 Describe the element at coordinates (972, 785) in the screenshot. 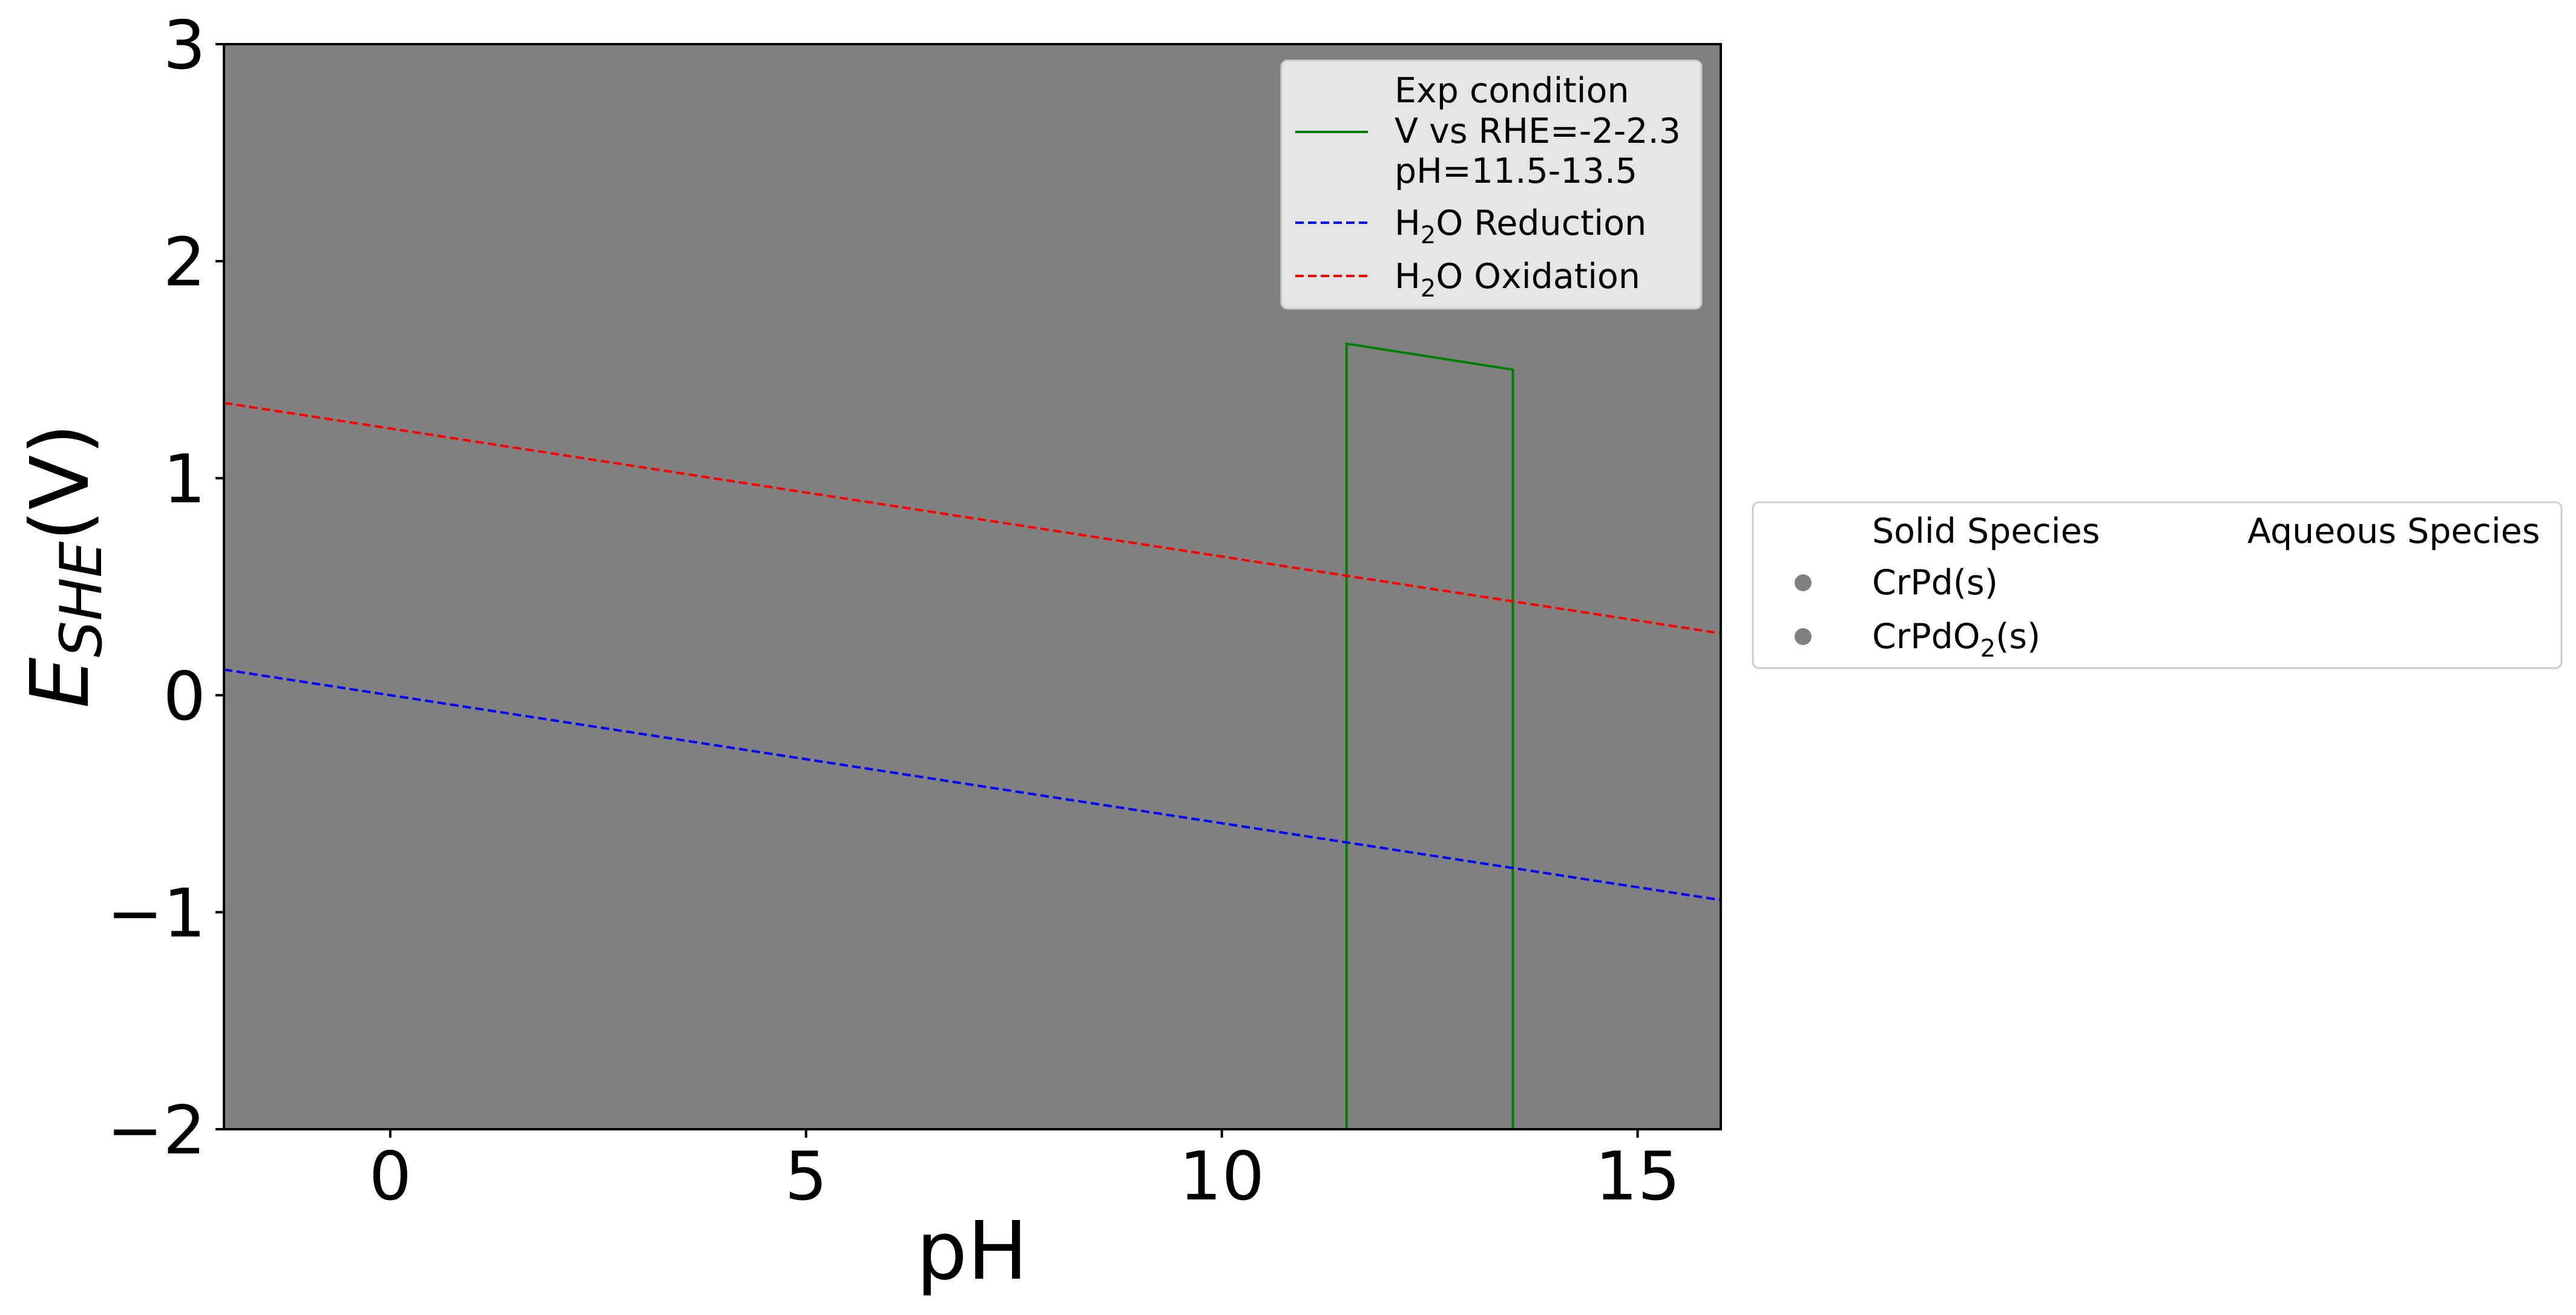

I see `series-line-h2o_red` at that location.